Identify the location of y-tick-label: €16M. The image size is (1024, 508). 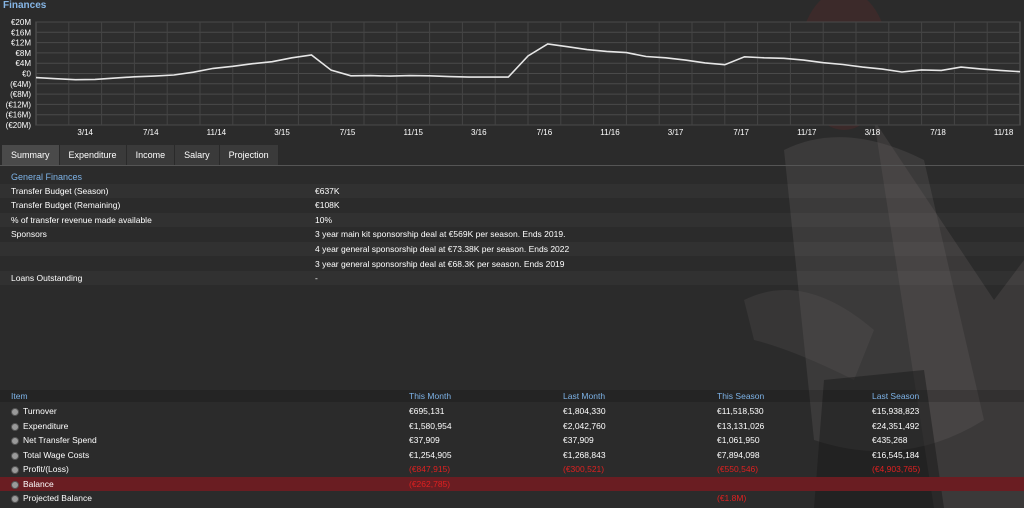
(21, 32).